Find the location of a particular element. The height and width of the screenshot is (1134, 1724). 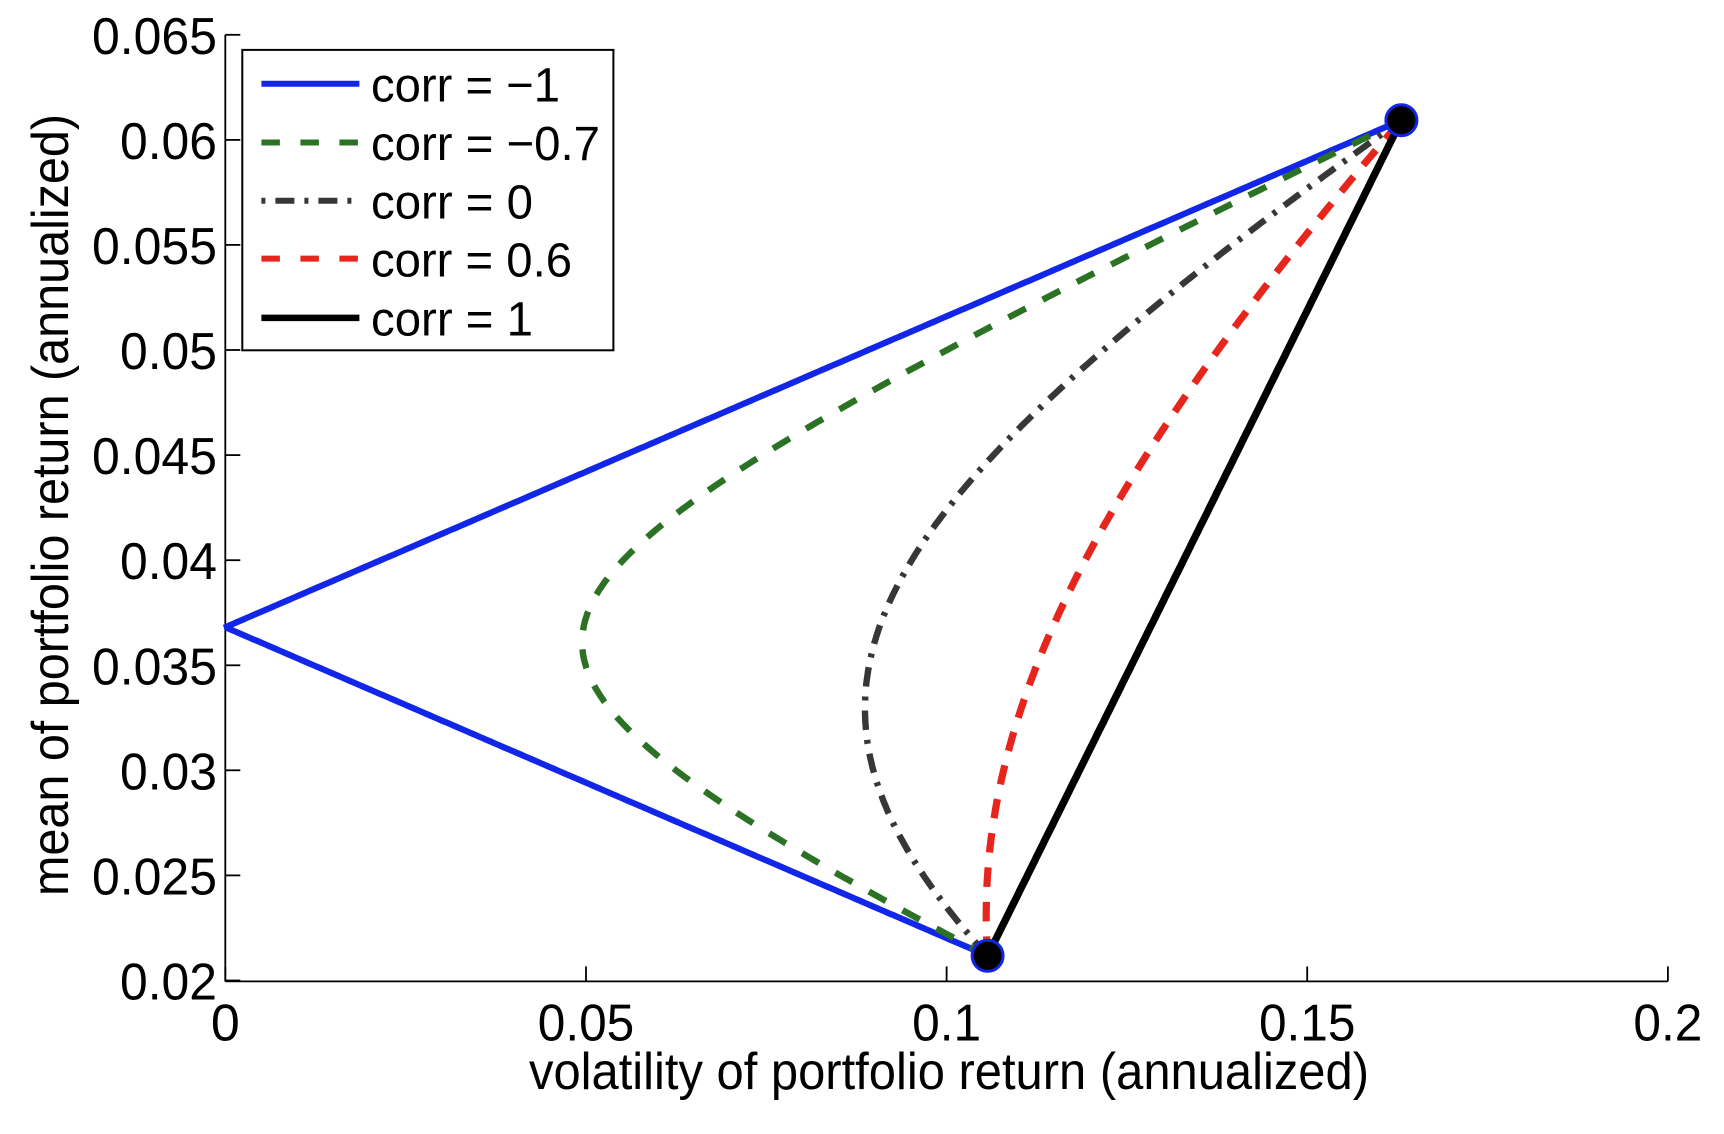

svg-text: corr = −1 is located at coordinates (465, 85).